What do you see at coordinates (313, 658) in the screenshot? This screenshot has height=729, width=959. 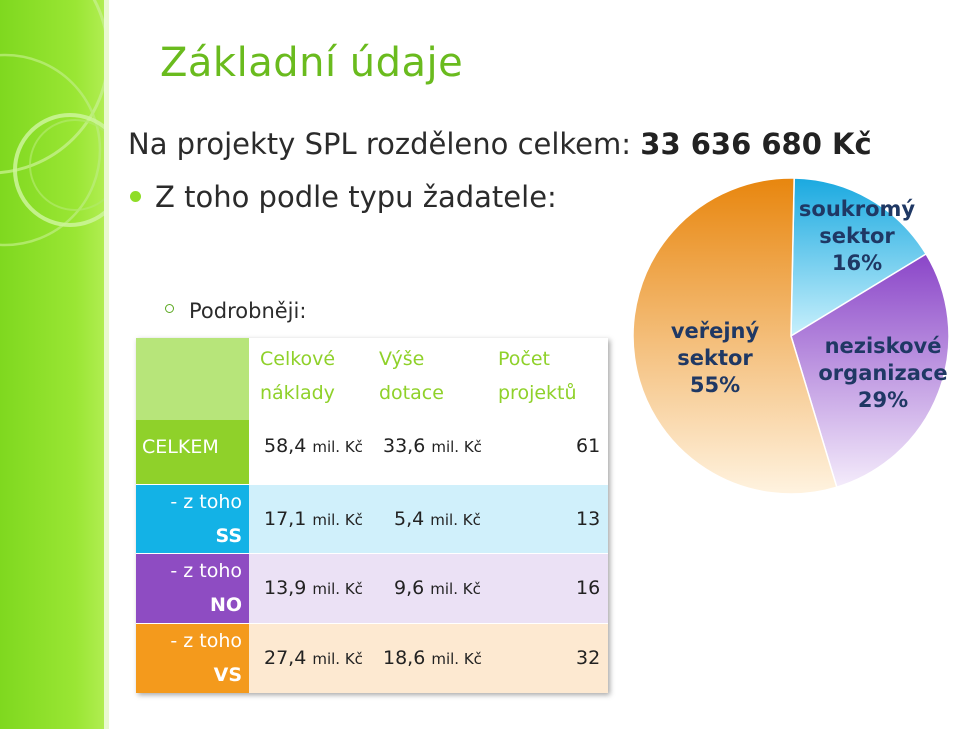 I see `vs-costs: 27,4 mil. Kč` at bounding box center [313, 658].